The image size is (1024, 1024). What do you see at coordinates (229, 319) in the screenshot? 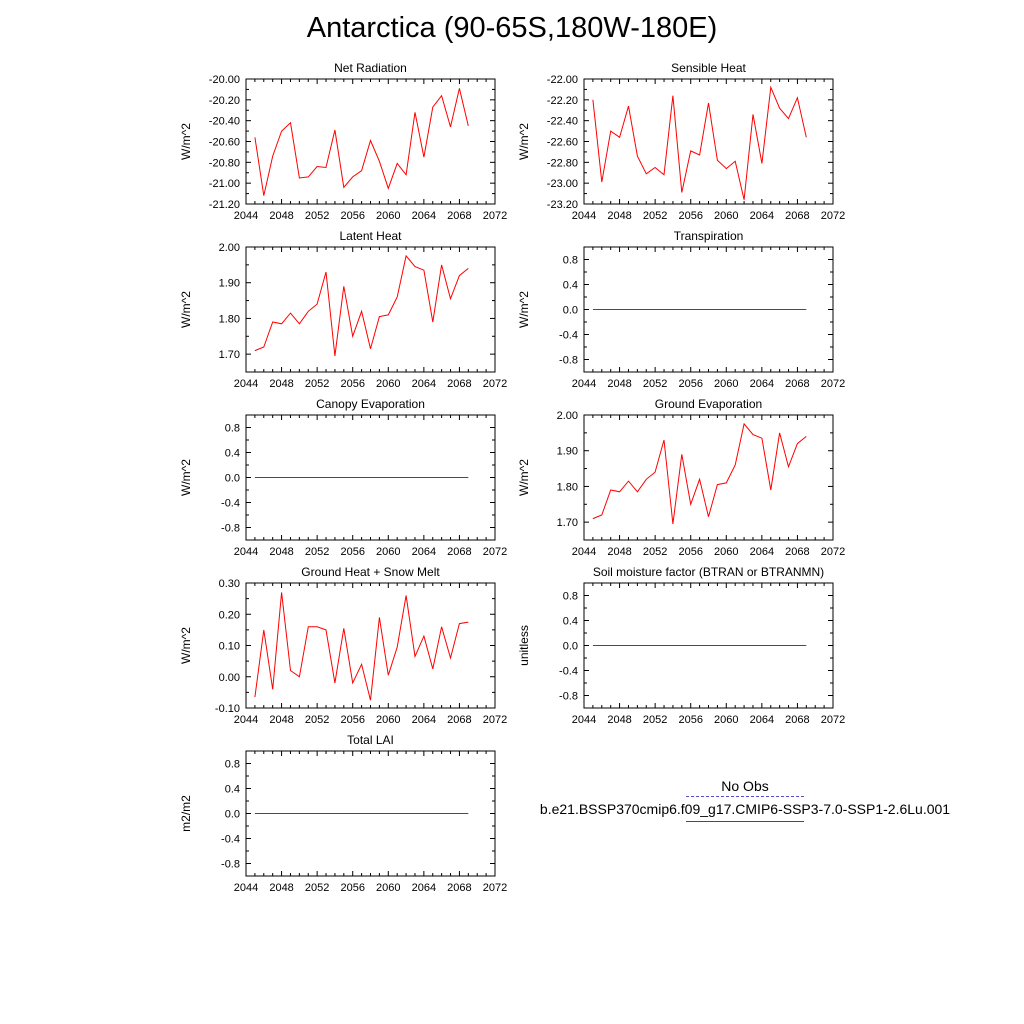
I see `y-tick-label: 1.80` at bounding box center [229, 319].